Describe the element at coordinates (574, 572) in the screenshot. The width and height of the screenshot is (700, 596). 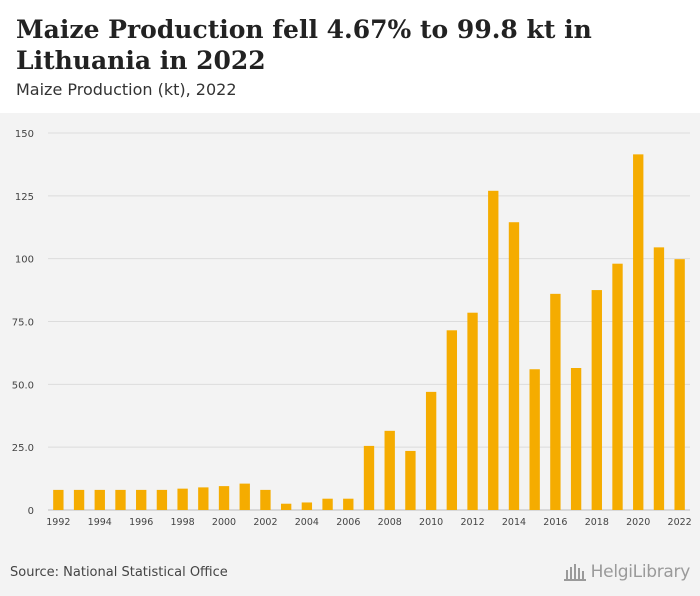
I see `library-building-icon` at that location.